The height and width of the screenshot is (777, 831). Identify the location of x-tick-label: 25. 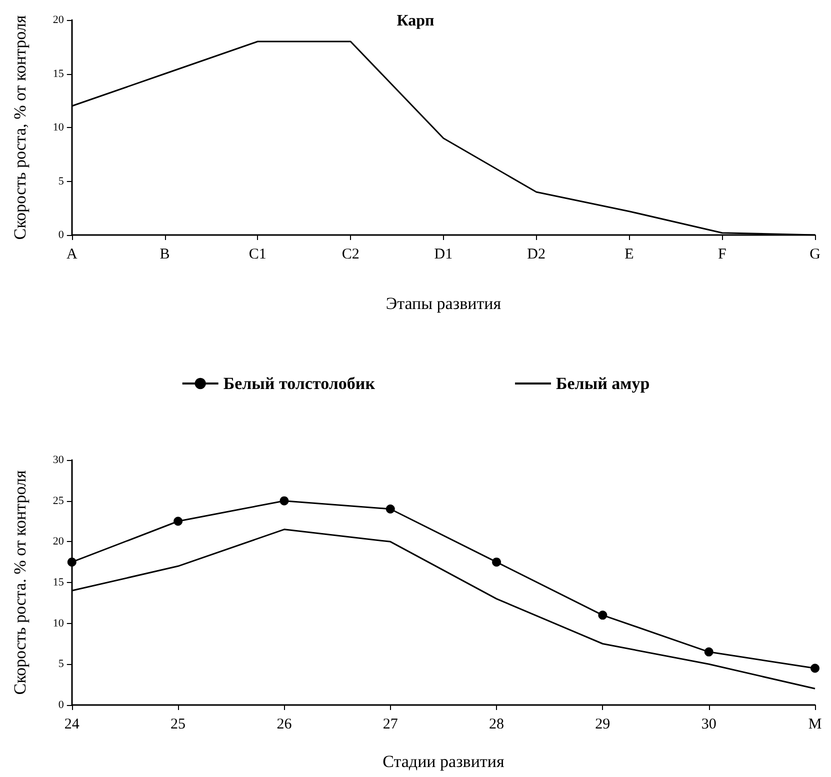
(178, 724).